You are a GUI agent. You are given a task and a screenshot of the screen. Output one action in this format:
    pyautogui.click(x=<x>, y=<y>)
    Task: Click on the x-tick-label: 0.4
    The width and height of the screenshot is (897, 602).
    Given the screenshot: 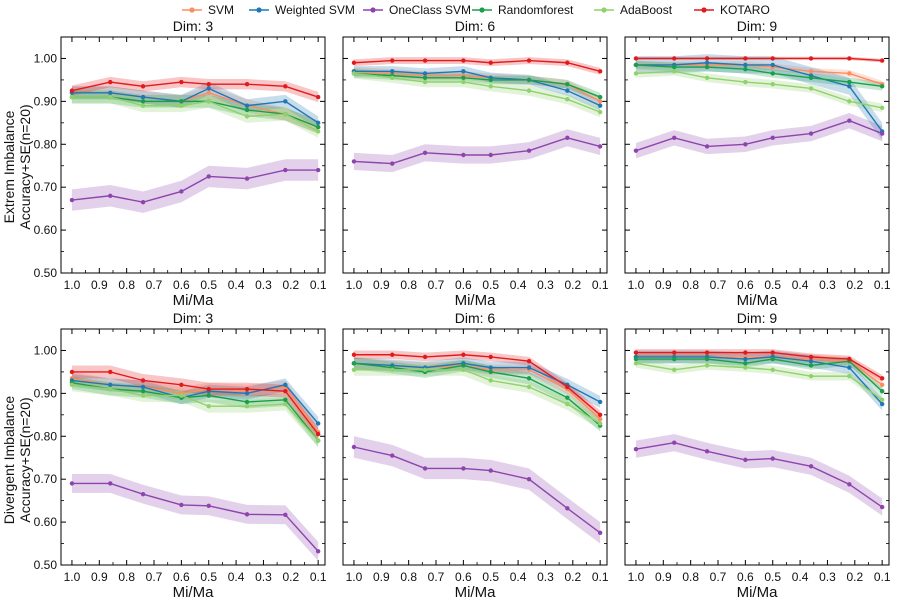 What is the action you would take?
    pyautogui.click(x=518, y=285)
    